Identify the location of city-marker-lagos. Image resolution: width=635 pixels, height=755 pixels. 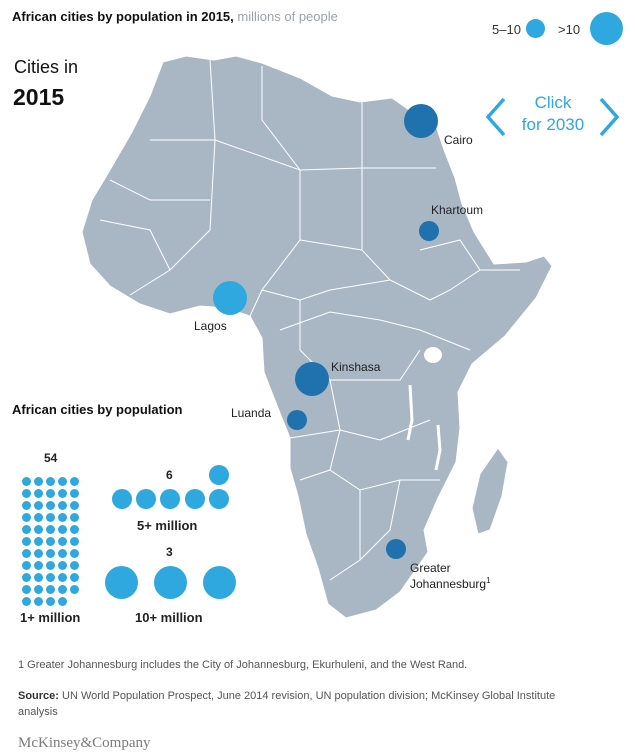
(230, 298).